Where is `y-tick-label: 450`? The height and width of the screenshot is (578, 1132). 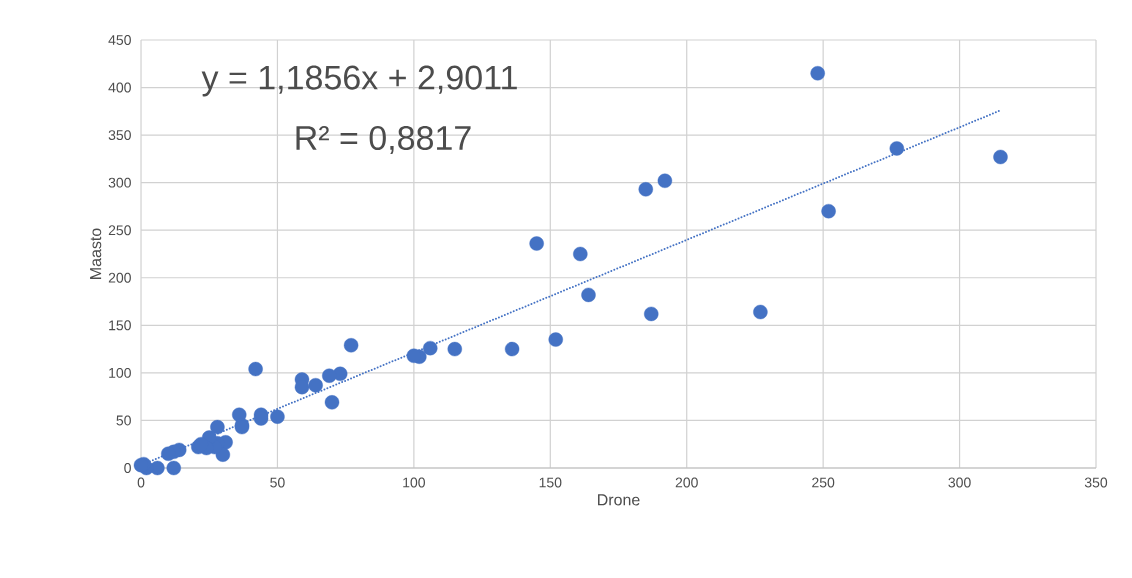 y-tick-label: 450 is located at coordinates (119, 40).